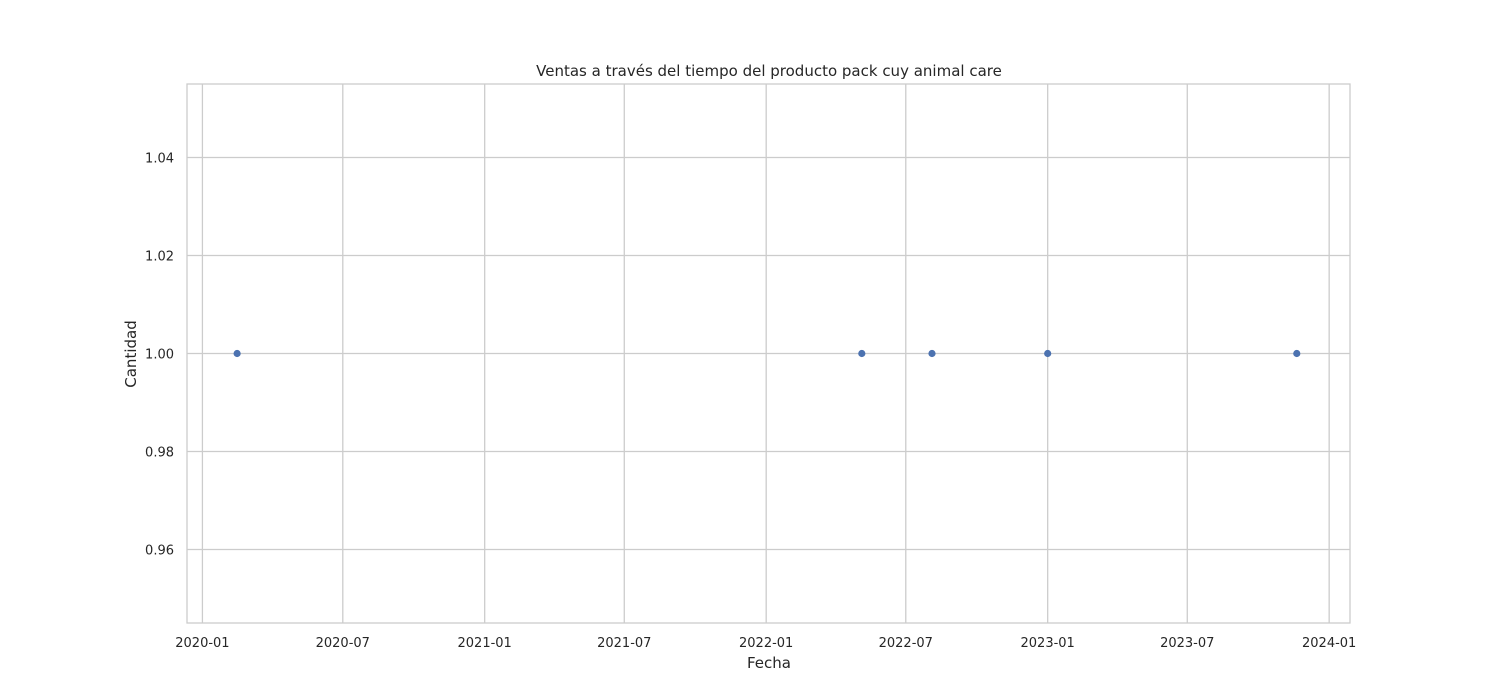 Image resolution: width=1500 pixels, height=700 pixels. I want to click on x-tick-label: 2024-01, so click(1329, 643).